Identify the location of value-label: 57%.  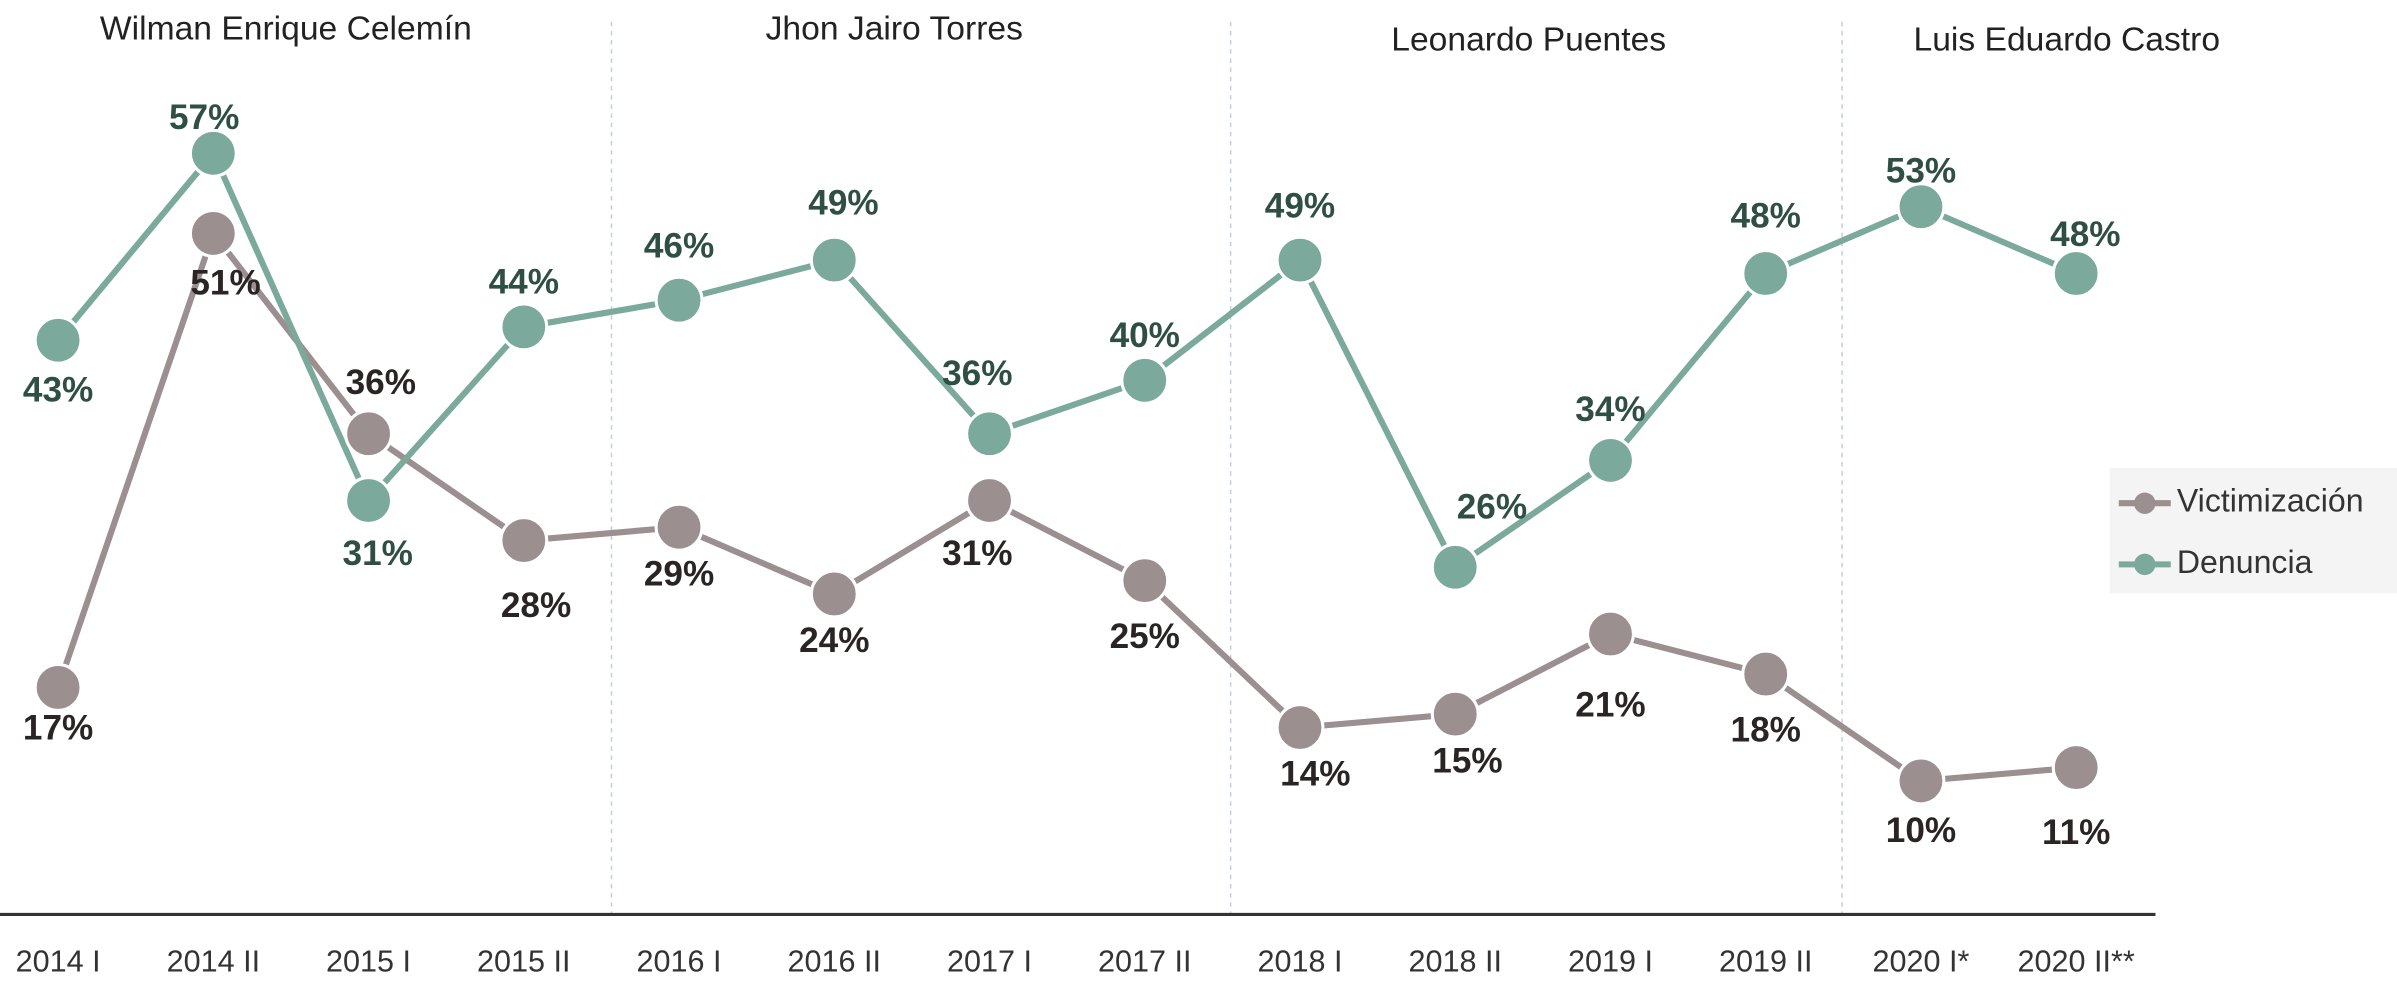
(204, 117).